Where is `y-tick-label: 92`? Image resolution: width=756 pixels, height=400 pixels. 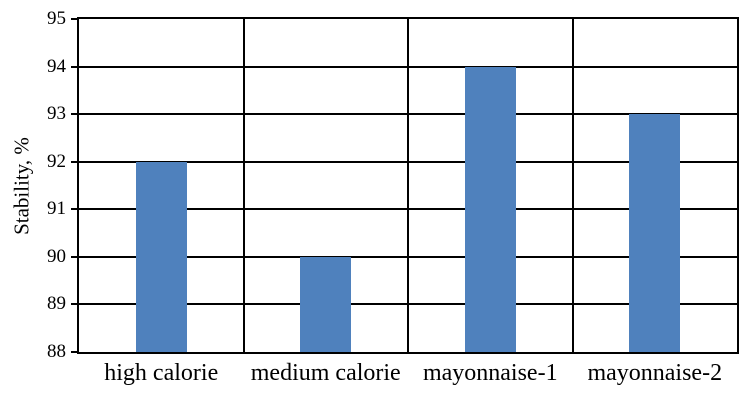 y-tick-label: 92 is located at coordinates (56, 161).